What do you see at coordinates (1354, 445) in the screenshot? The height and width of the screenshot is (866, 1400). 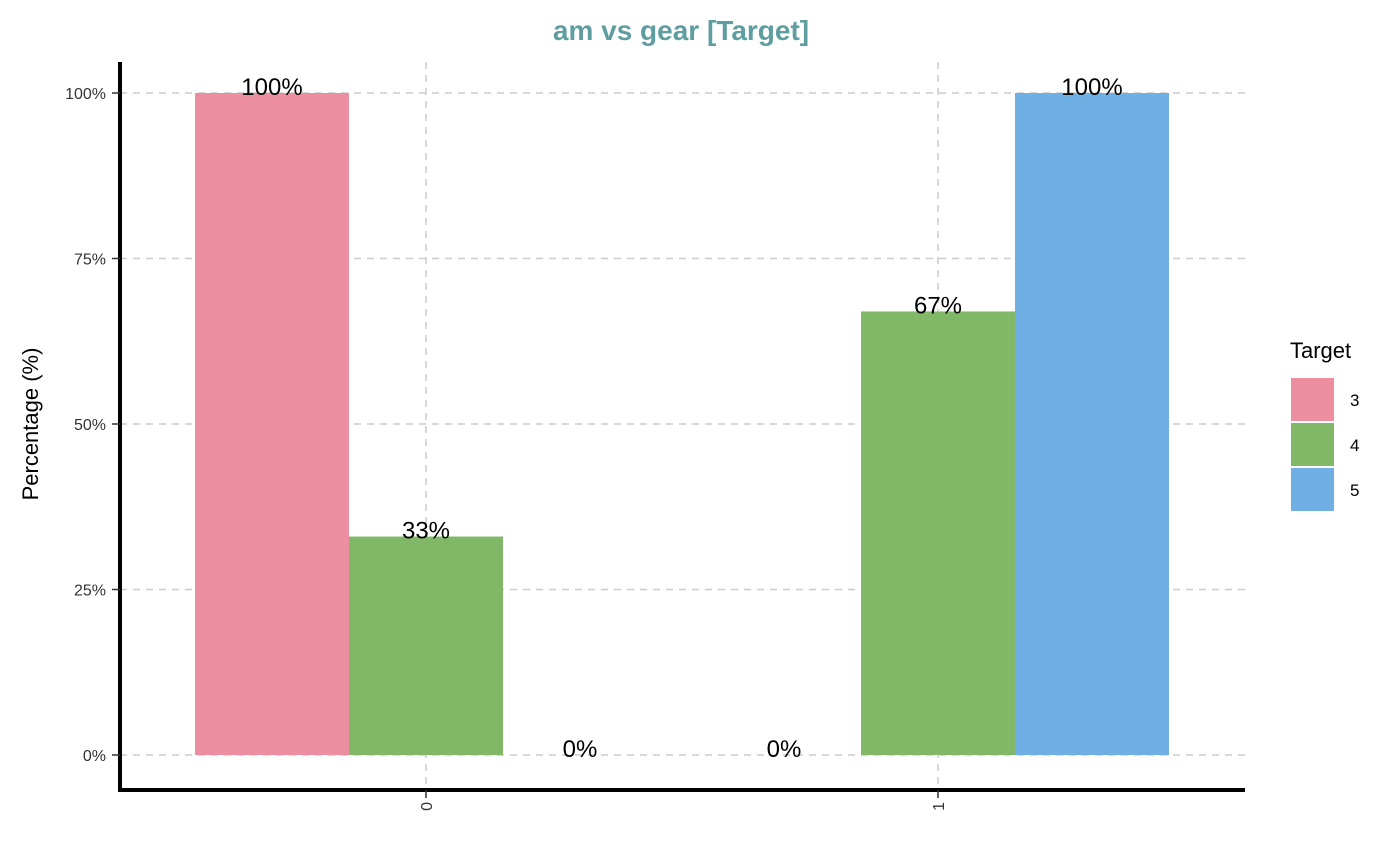 I see `legend-label: 4` at bounding box center [1354, 445].